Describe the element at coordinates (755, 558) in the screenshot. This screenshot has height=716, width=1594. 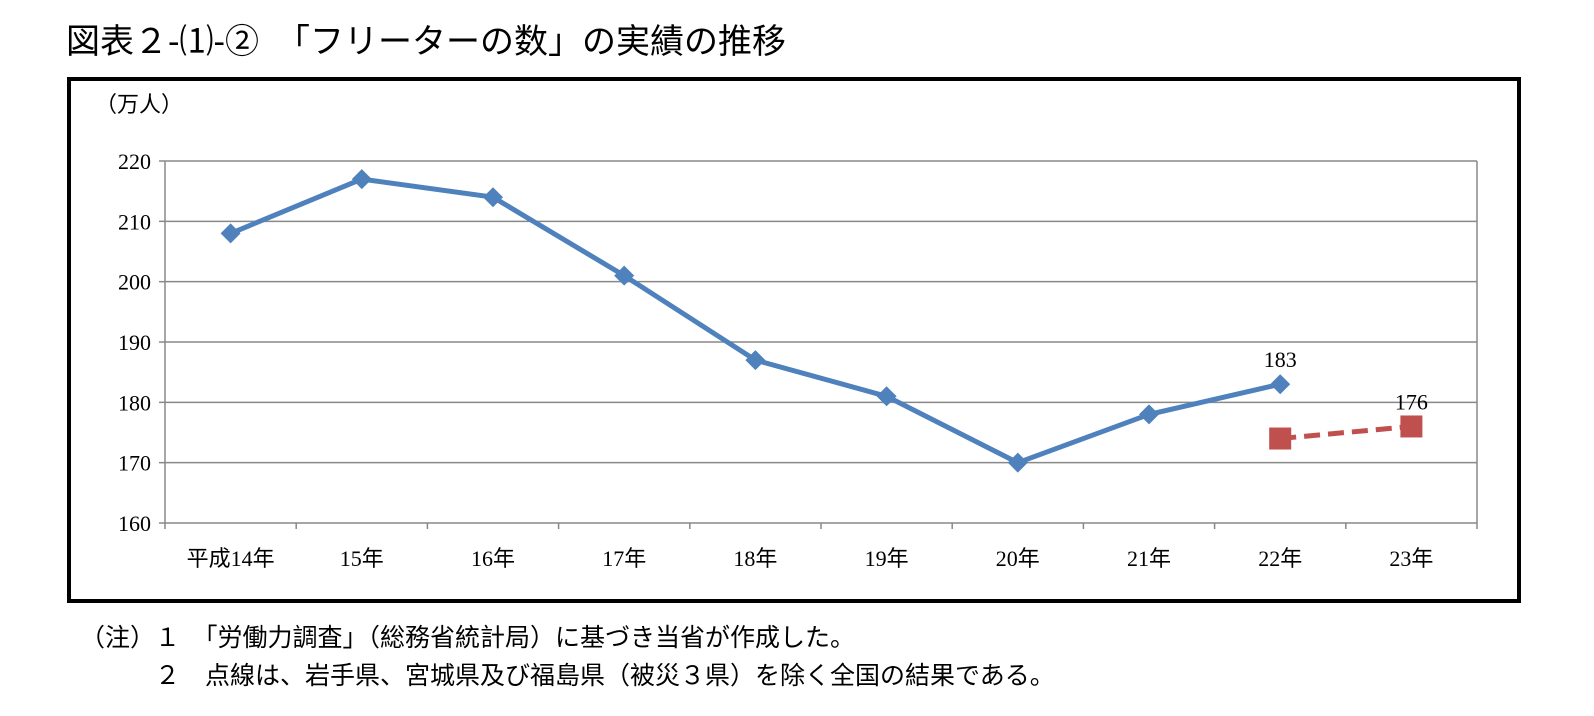
I see `x-tick-label: 18年` at that location.